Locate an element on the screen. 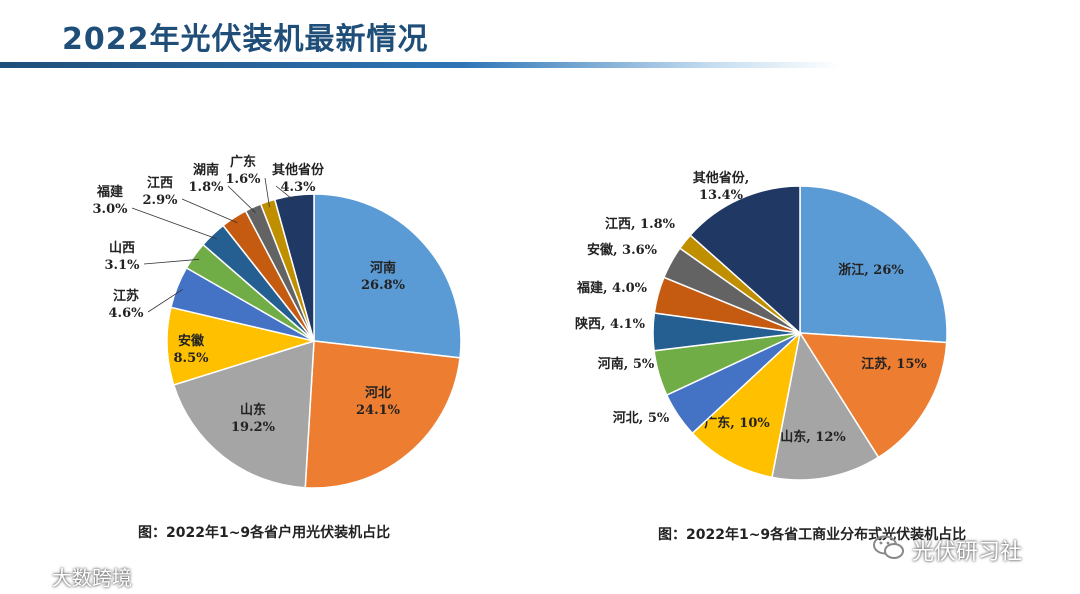 The height and width of the screenshot is (594, 1080). slice-value-1-8: 2.9% is located at coordinates (161, 200).